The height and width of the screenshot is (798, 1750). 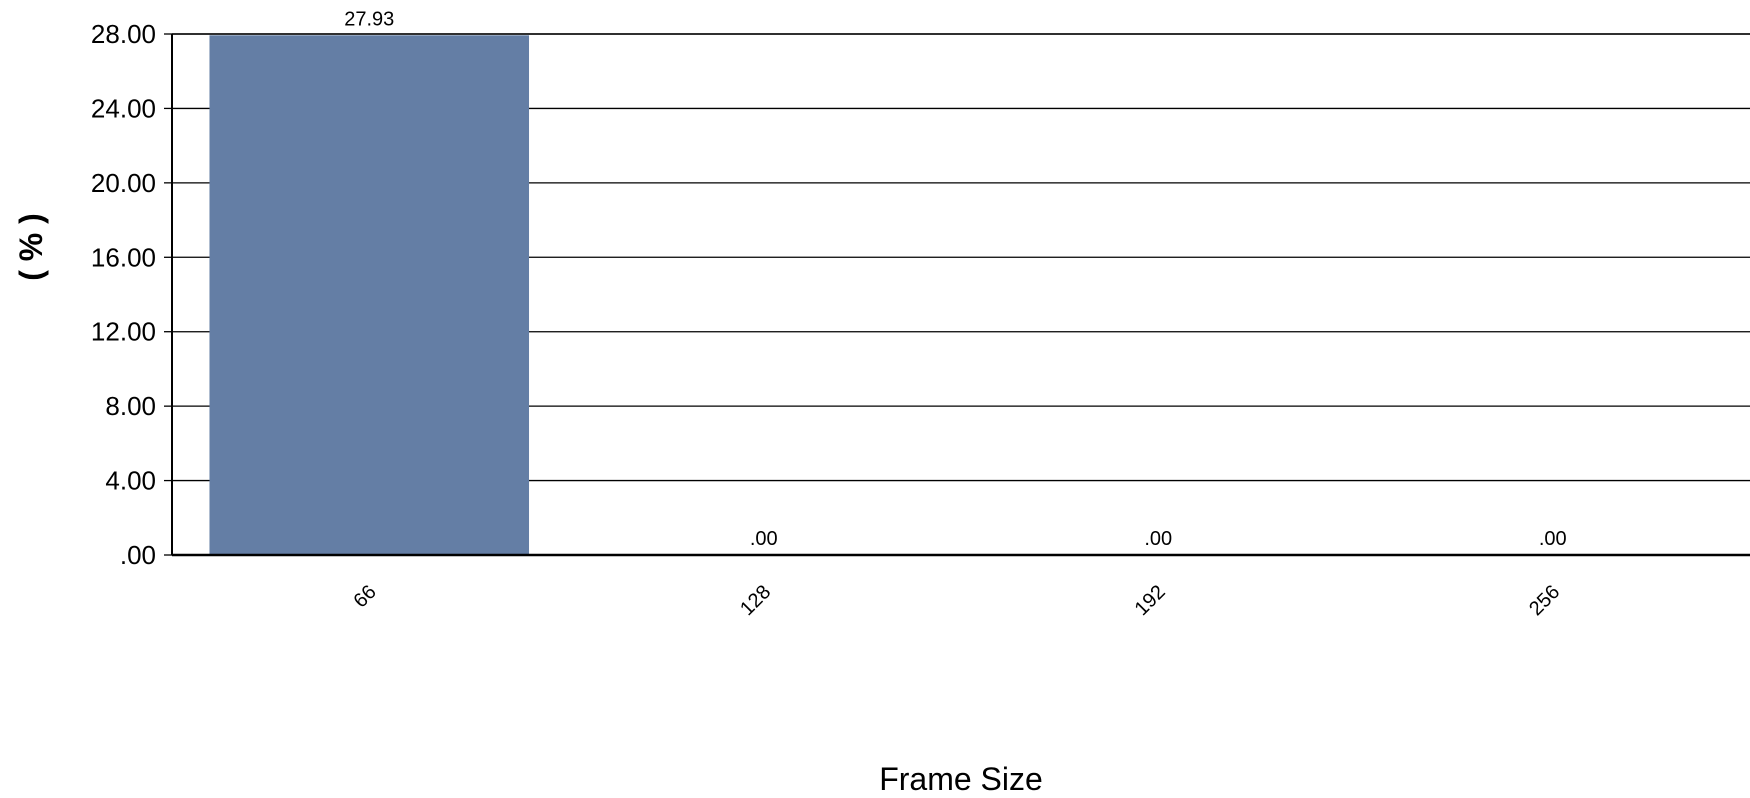 I want to click on y-axis-title: ( % ), so click(x=31, y=247).